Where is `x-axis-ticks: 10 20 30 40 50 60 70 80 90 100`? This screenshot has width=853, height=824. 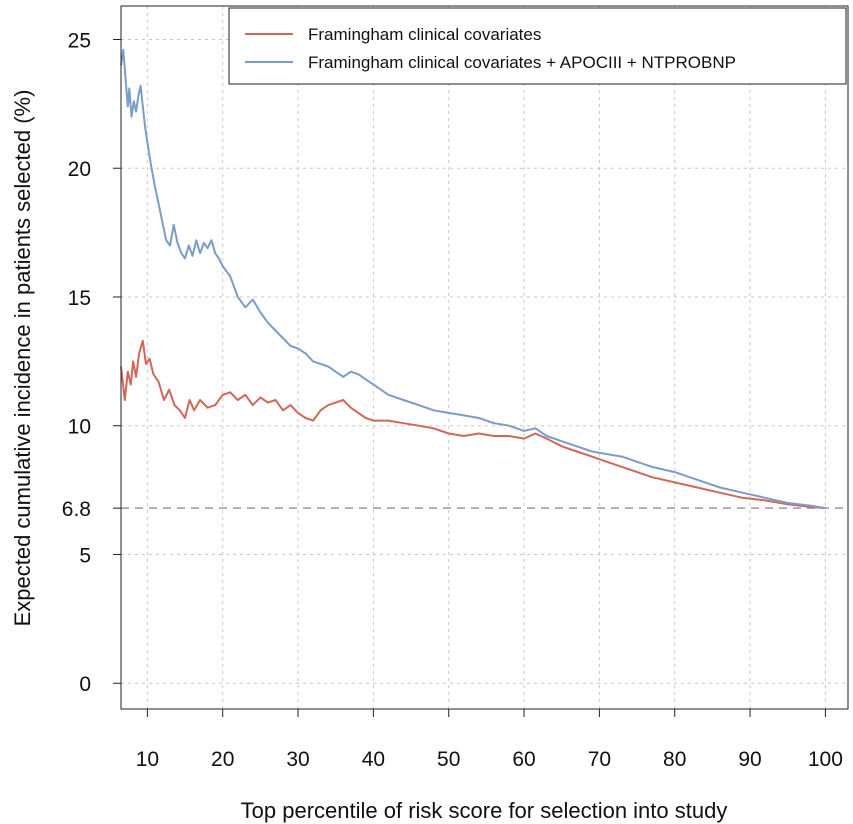
x-axis-ticks: 10 20 30 40 50 60 70 80 90 100 is located at coordinates (489, 740).